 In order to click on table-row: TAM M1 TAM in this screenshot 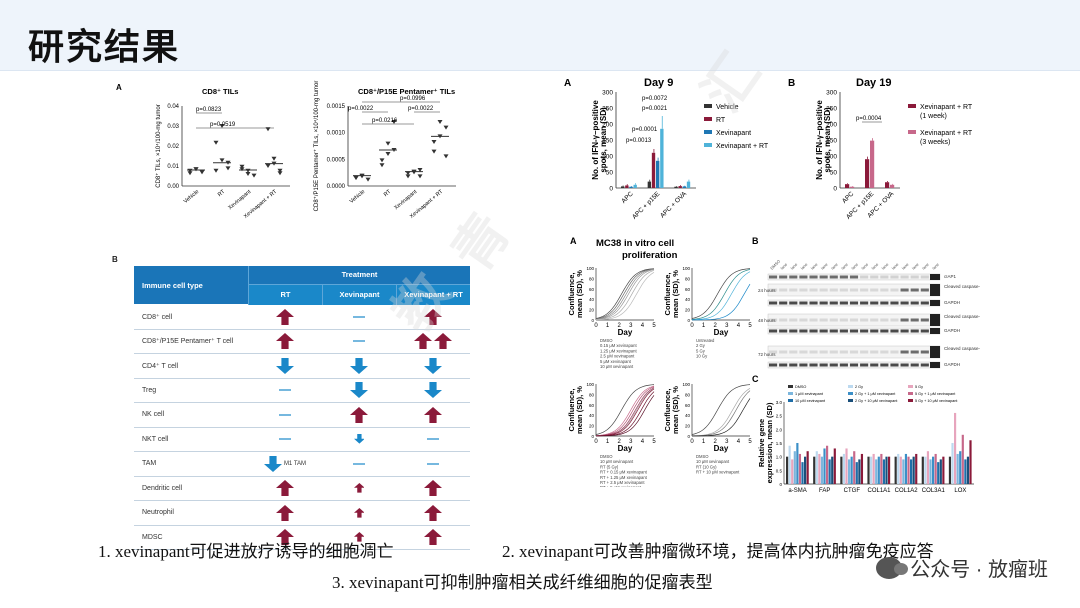, I will do `click(302, 464)`.